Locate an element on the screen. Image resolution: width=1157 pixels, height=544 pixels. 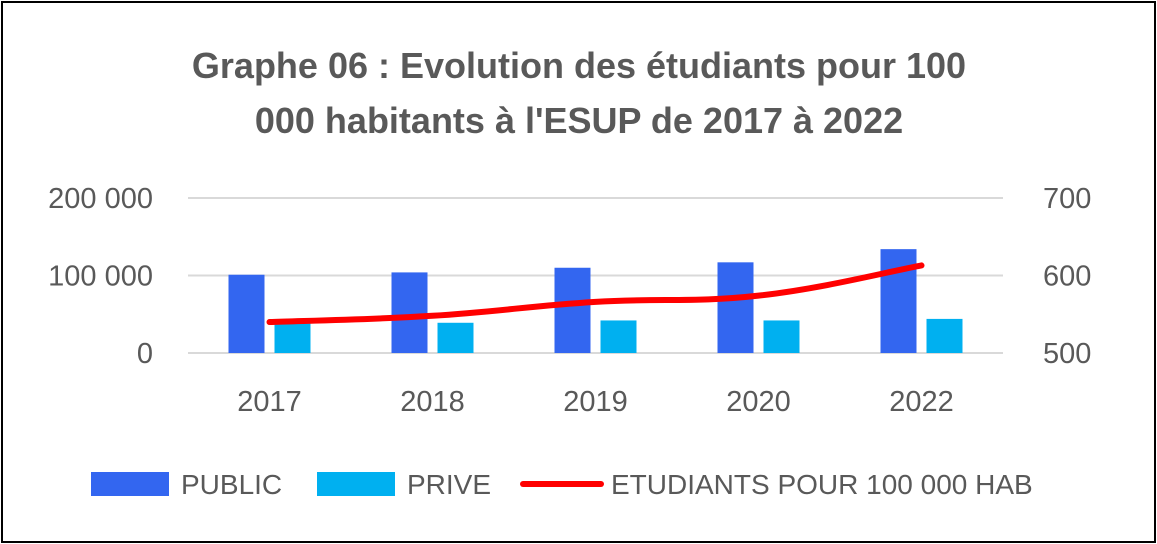
legend-label-public: PUBLIC is located at coordinates (231, 484).